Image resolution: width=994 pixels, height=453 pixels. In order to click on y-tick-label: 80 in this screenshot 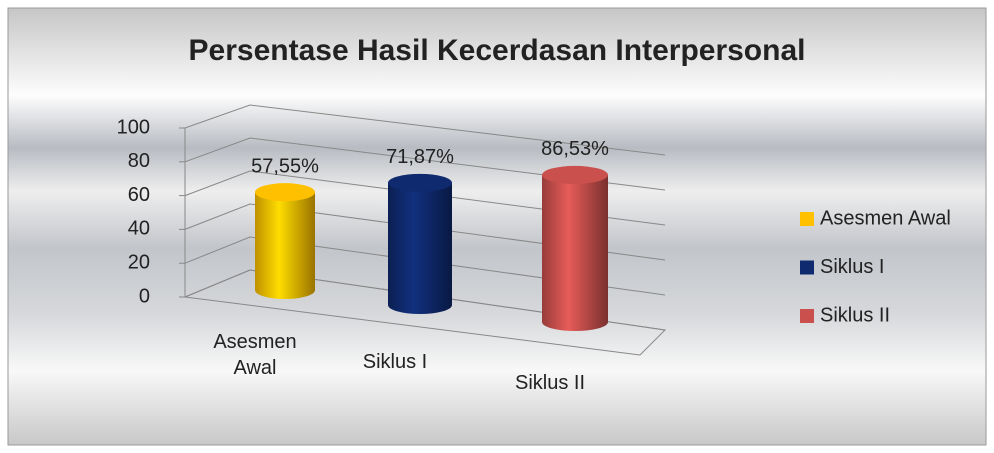, I will do `click(139, 161)`.